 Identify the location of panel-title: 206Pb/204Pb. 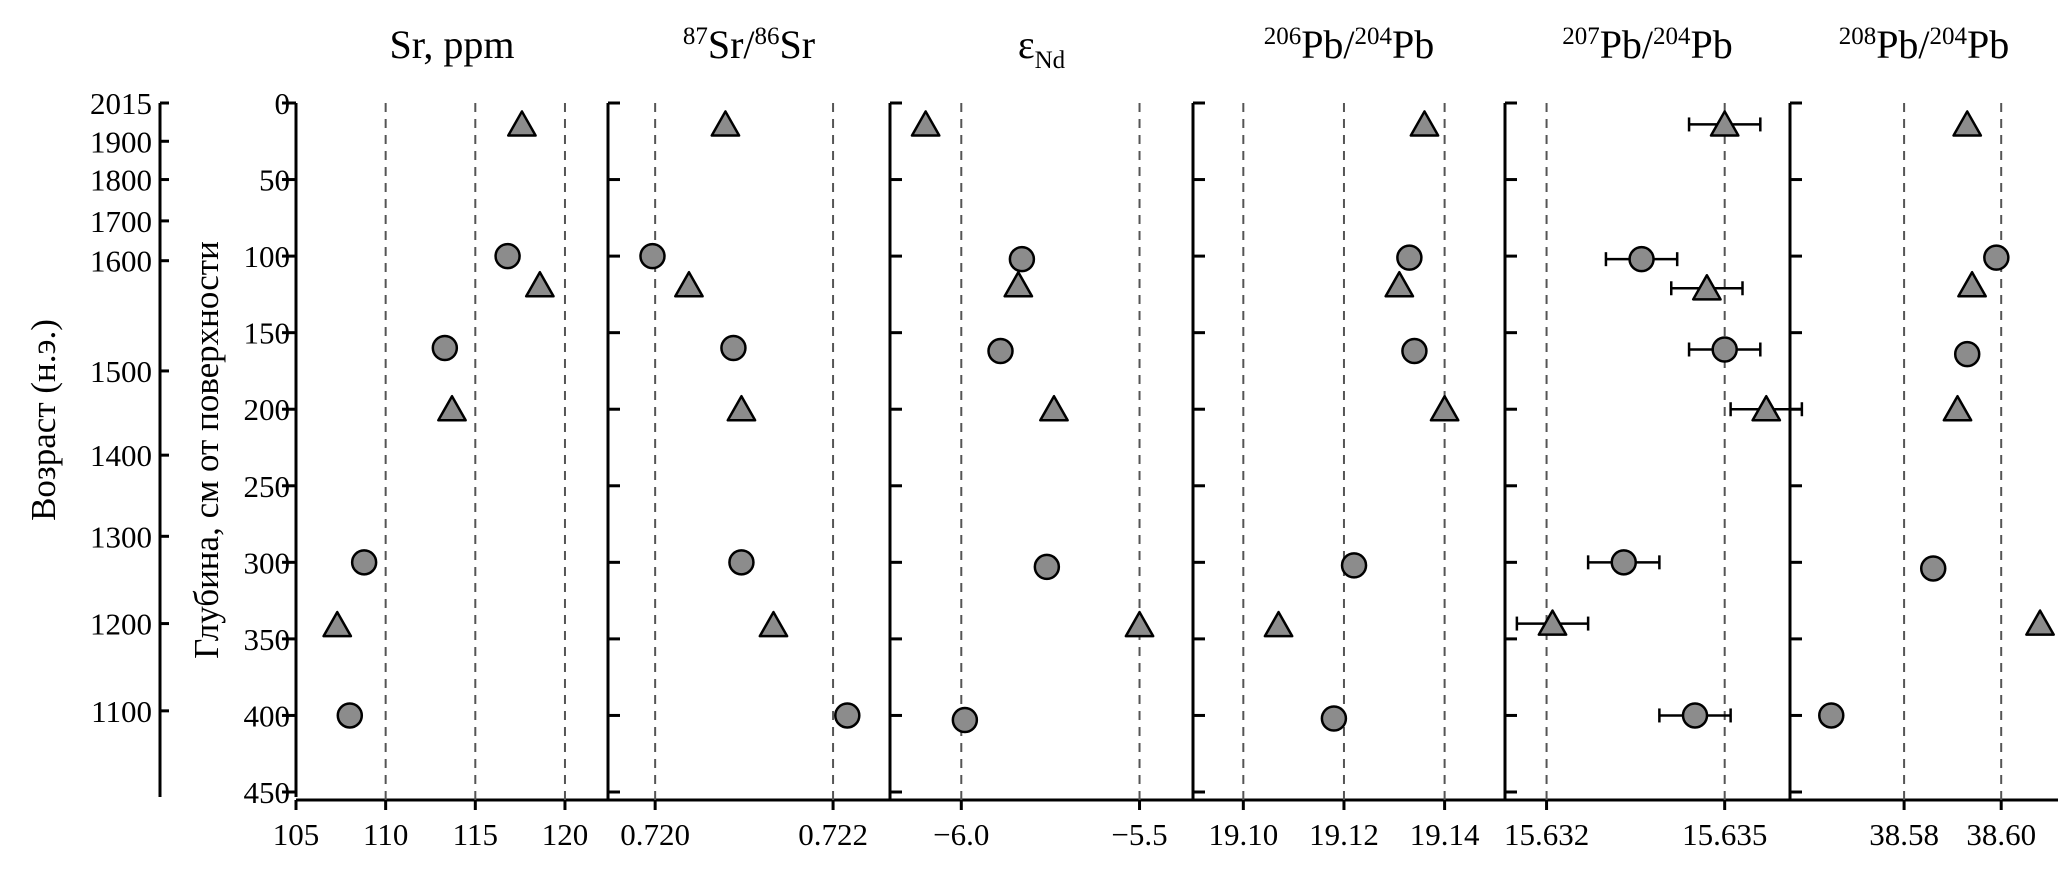
(1349, 44).